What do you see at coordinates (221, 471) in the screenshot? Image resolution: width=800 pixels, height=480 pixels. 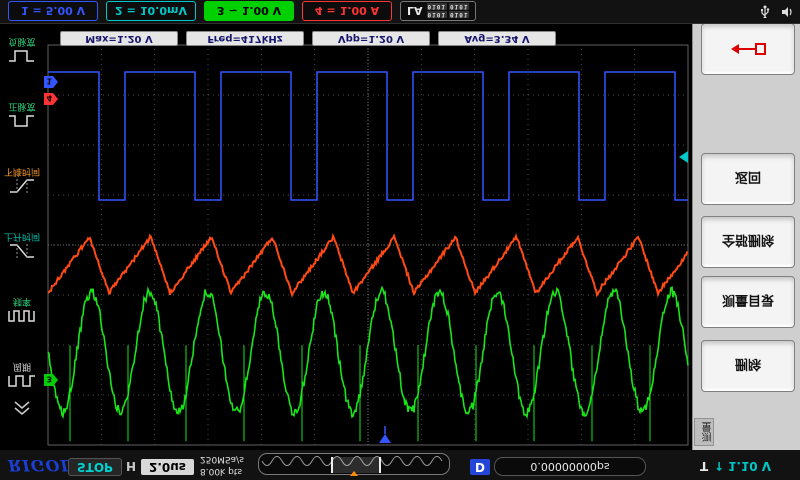 I see `memory-depth: 8.00k pts` at bounding box center [221, 471].